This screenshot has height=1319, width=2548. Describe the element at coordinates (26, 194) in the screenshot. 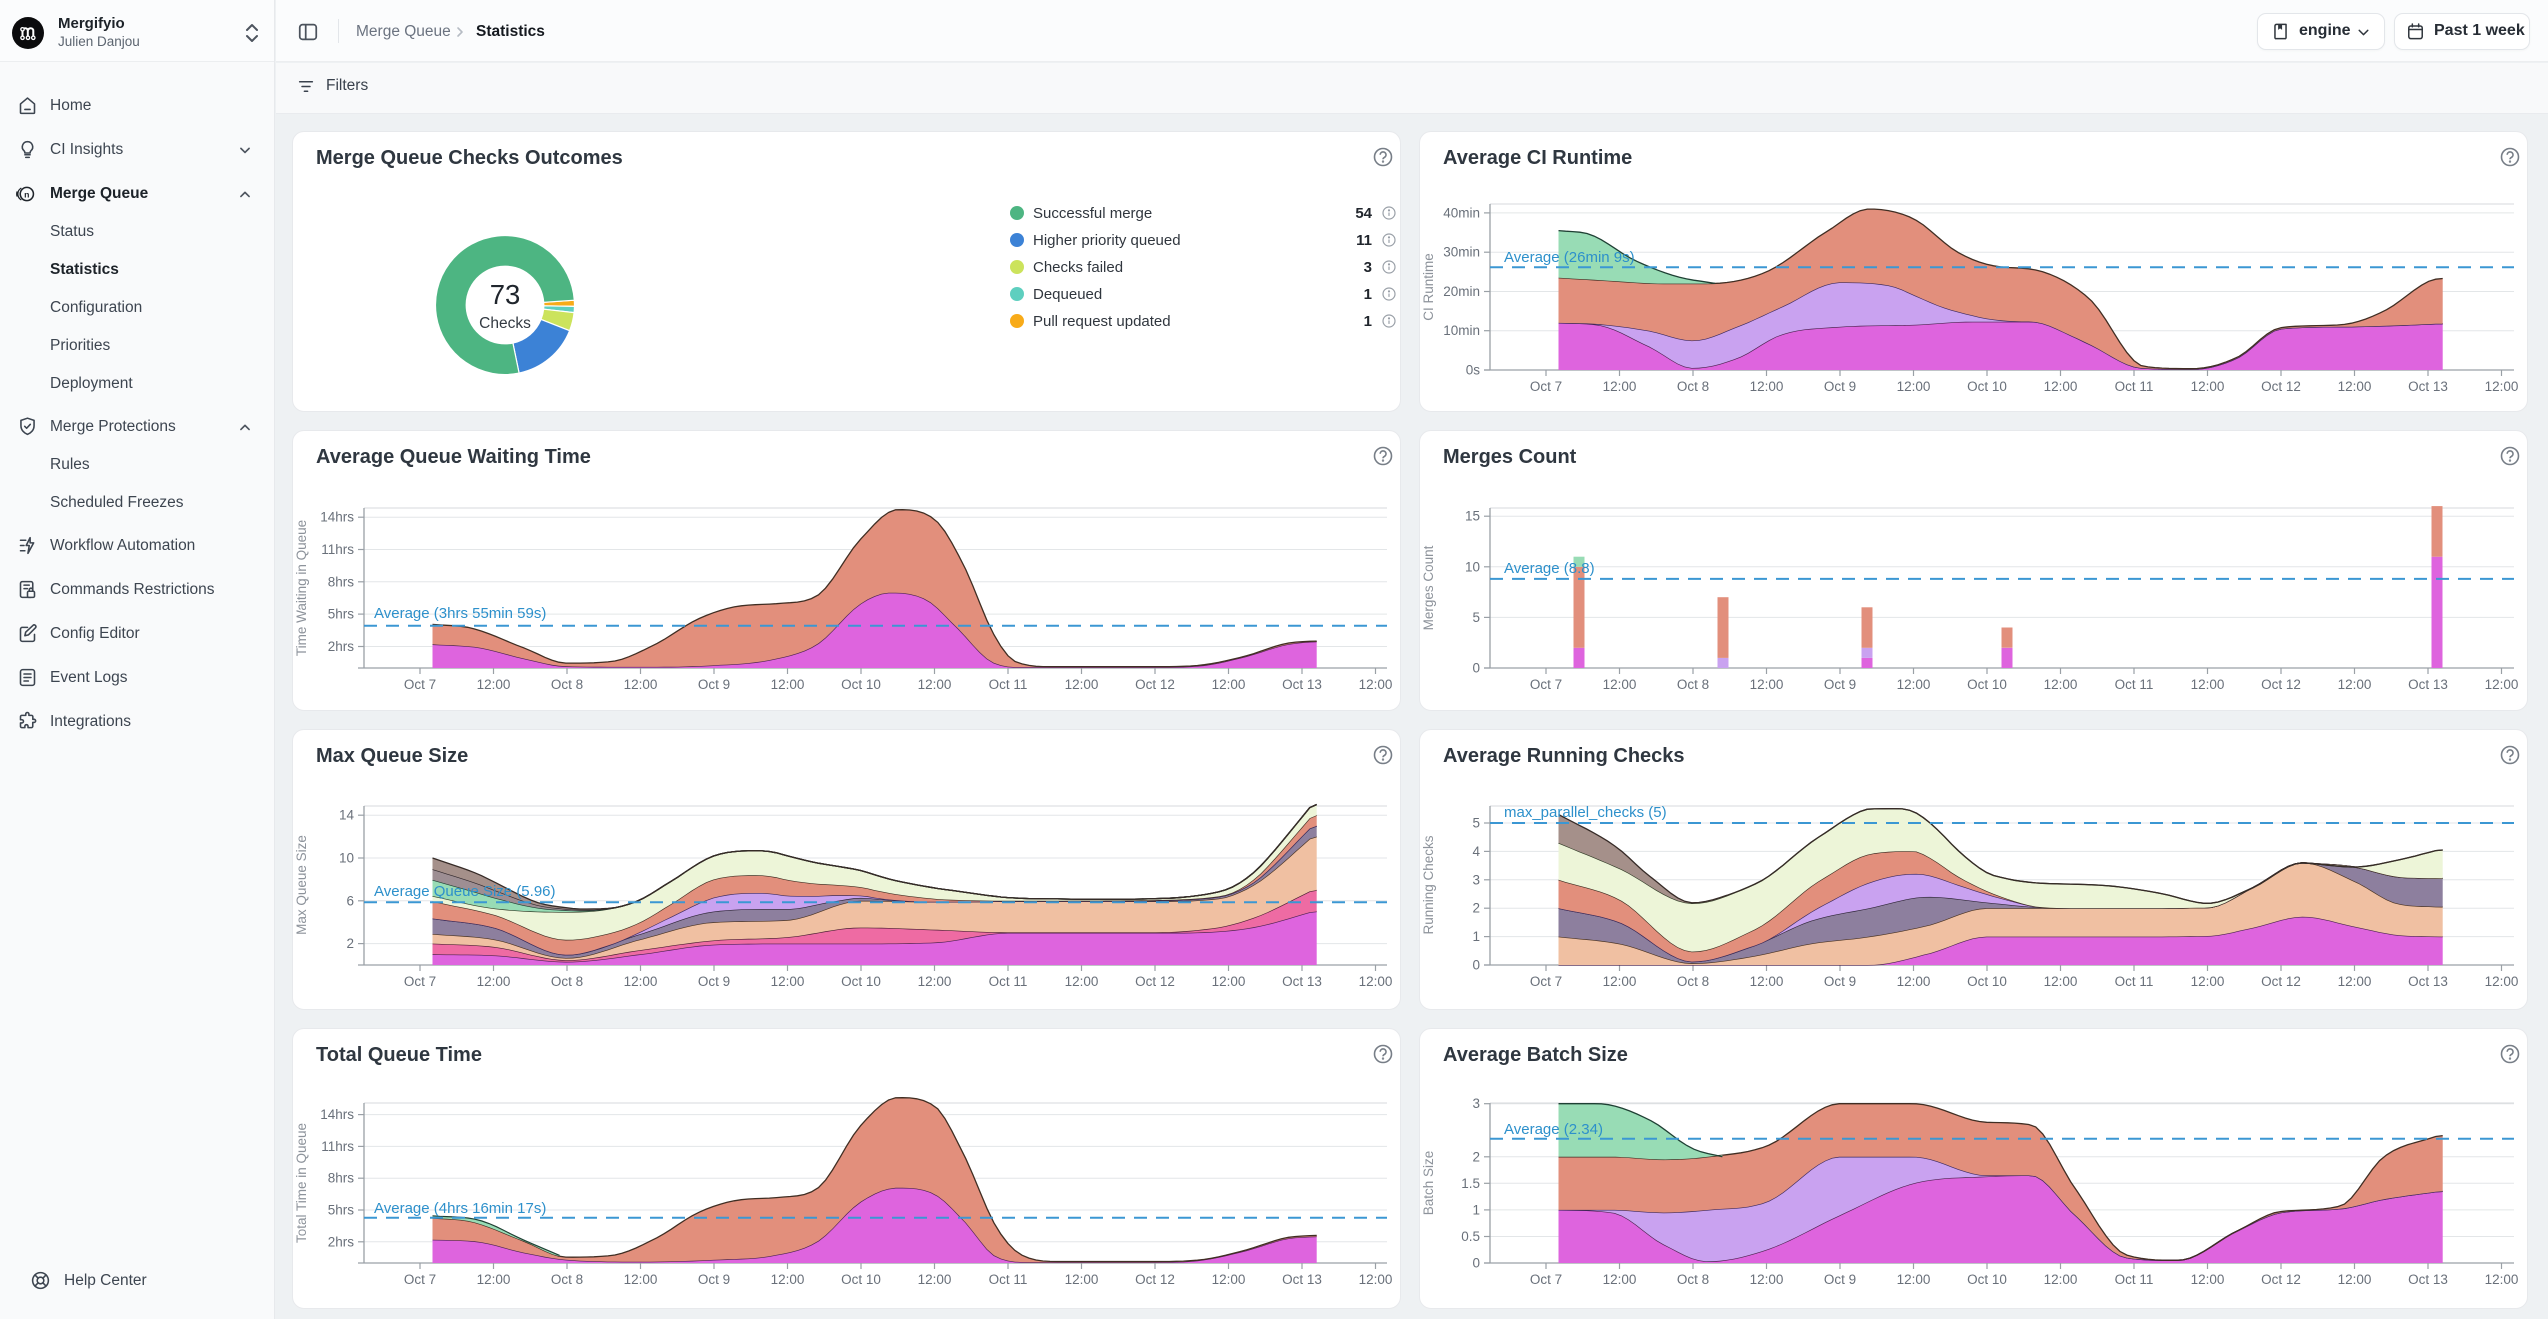

I see `svg-text: n` at that location.